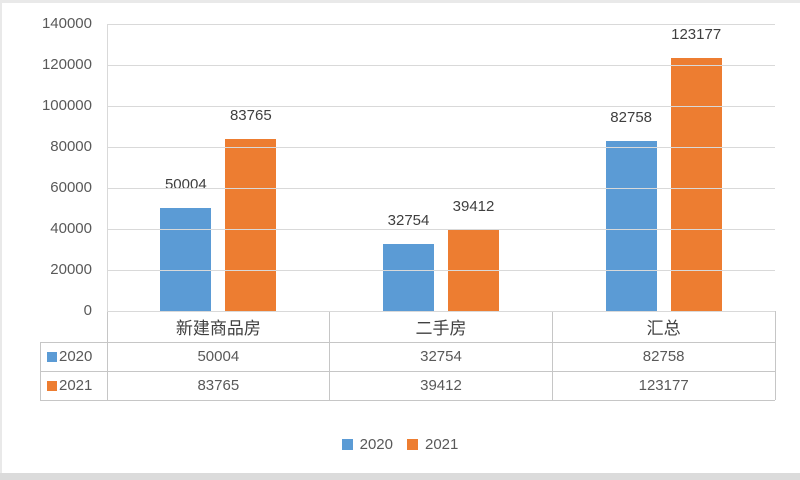 The width and height of the screenshot is (800, 480). Describe the element at coordinates (408, 277) in the screenshot. I see `bar-2020-二手房` at that location.